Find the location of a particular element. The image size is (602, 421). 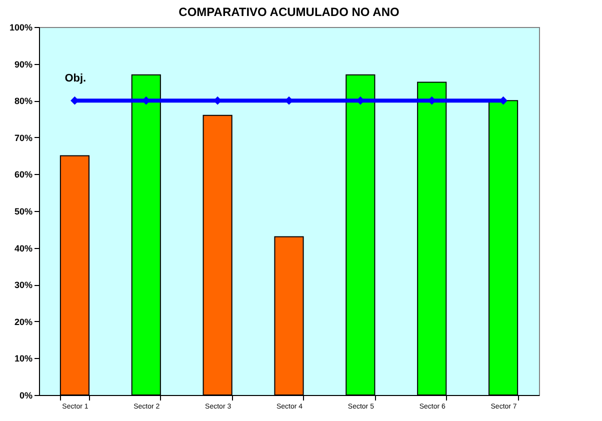

series-label: Obj. is located at coordinates (75, 78).